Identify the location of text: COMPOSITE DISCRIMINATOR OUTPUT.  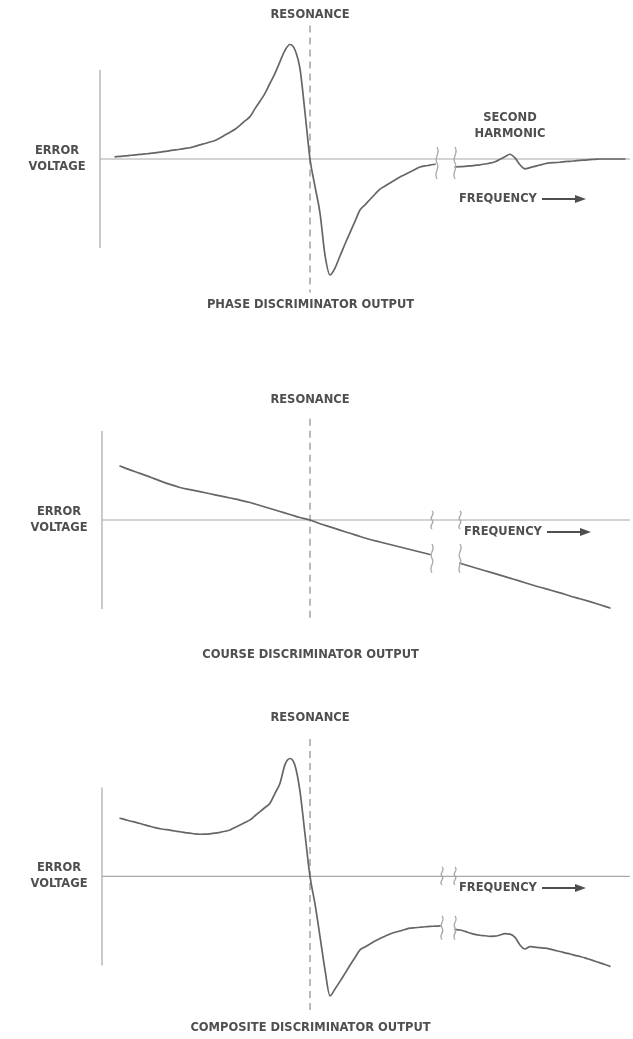
(310, 1026).